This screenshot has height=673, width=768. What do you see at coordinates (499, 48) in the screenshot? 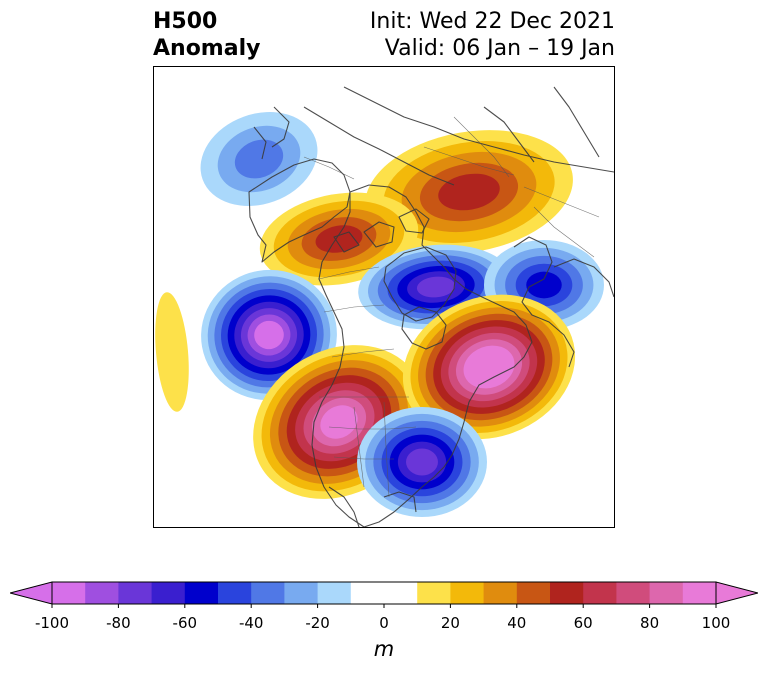
I see `valid-range: Valid: 06 Jan – 19 Jan` at bounding box center [499, 48].